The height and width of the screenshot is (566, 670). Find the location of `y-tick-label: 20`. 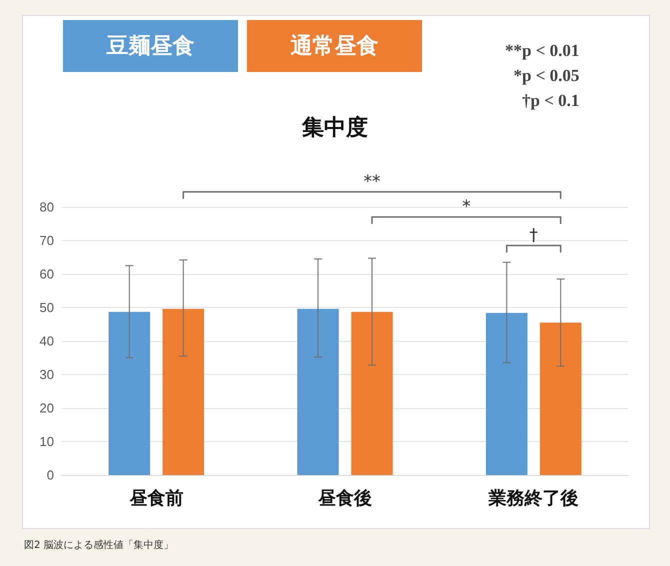

y-tick-label: 20 is located at coordinates (47, 408).